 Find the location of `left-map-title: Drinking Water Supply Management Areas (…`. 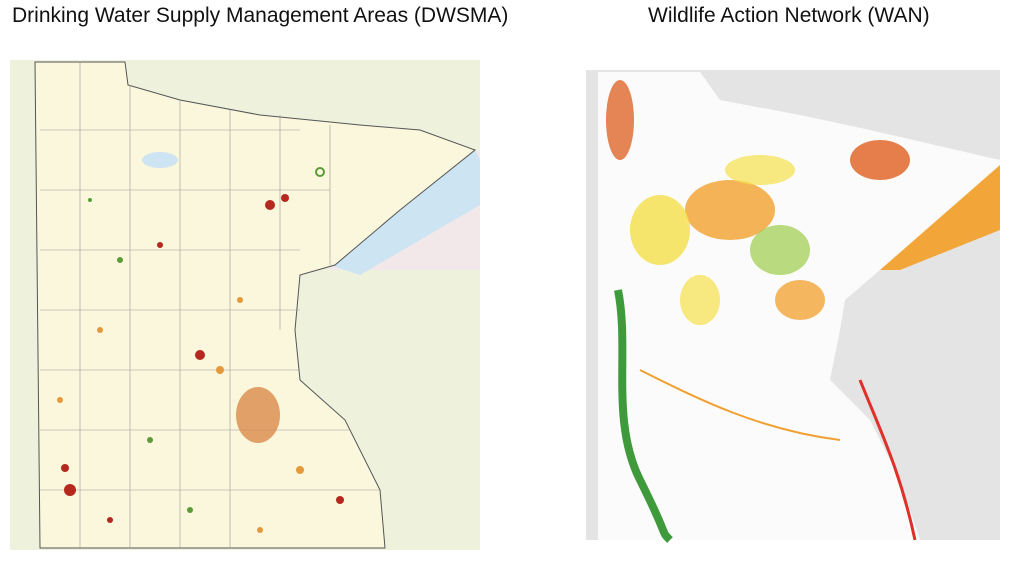

left-map-title: Drinking Water Supply Management Areas (… is located at coordinates (260, 15).